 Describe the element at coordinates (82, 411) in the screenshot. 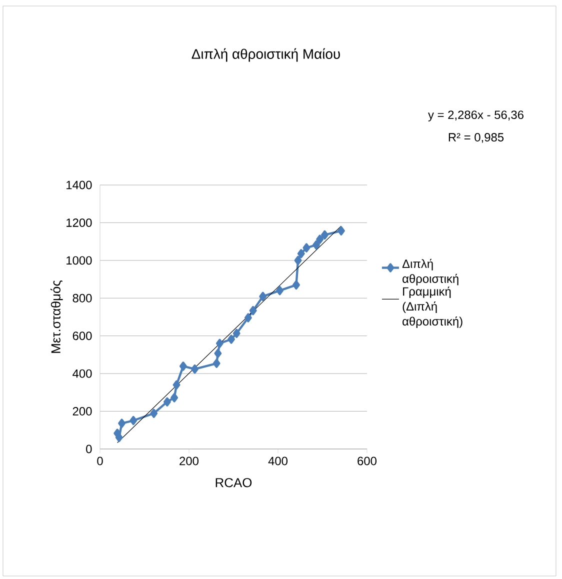

I see `y-tick-label: 200` at that location.